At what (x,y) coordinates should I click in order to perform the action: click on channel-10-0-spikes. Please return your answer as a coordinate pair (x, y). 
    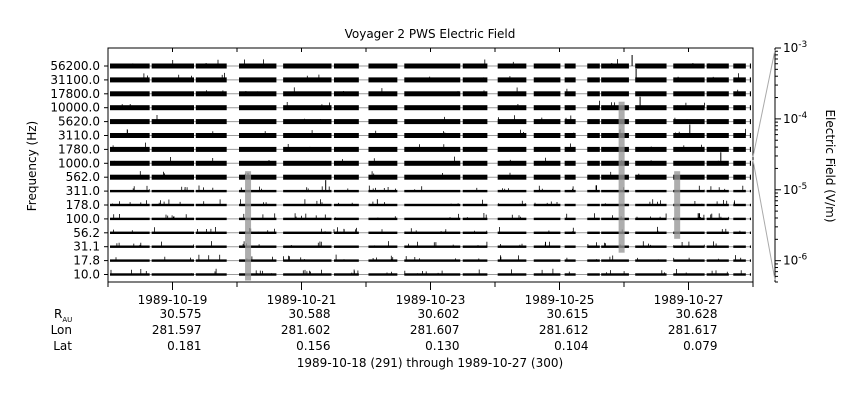
    Looking at the image, I should click on (426, 271).